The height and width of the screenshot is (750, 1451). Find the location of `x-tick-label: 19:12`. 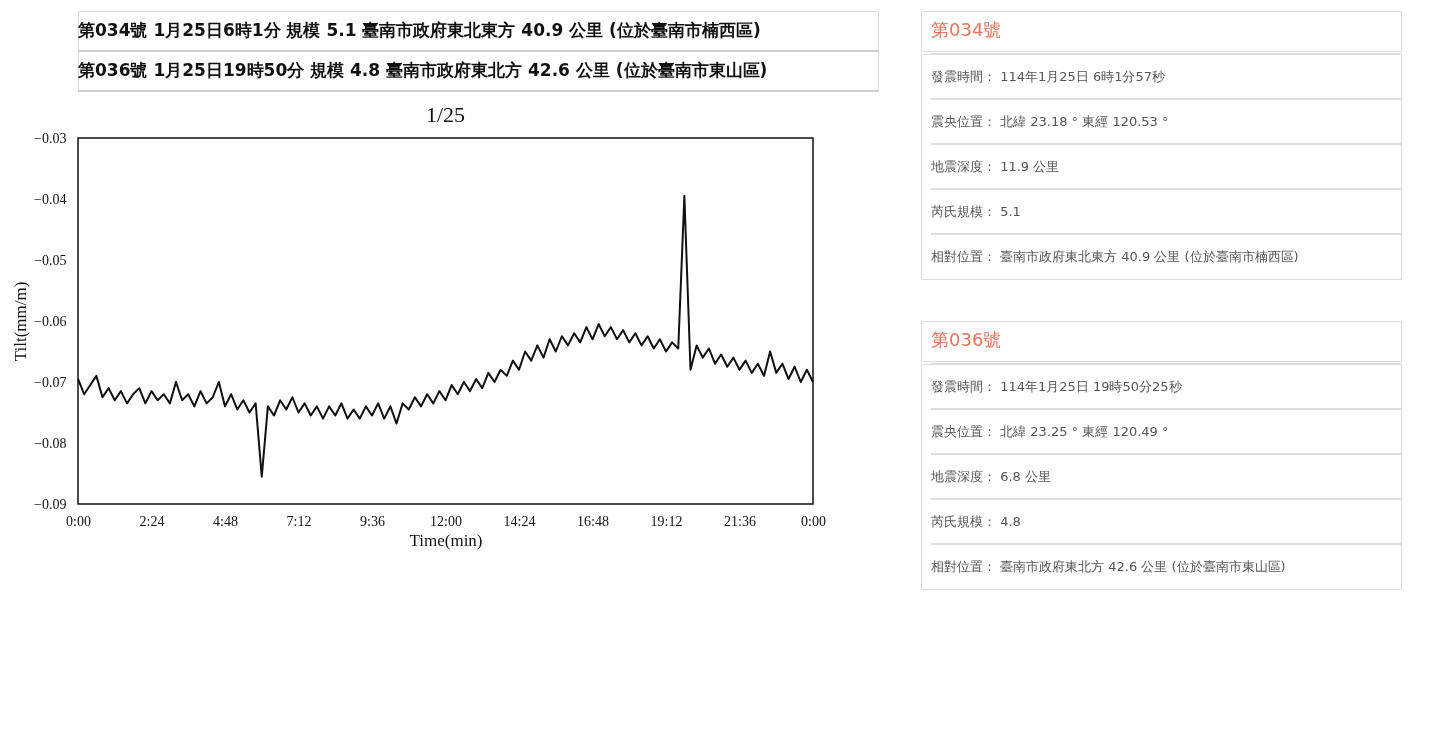

x-tick-label: 19:12 is located at coordinates (666, 521).